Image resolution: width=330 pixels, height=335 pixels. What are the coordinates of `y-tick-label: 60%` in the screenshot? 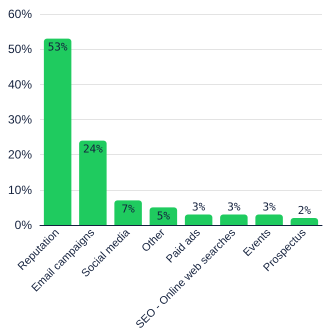 It's located at (20, 14).